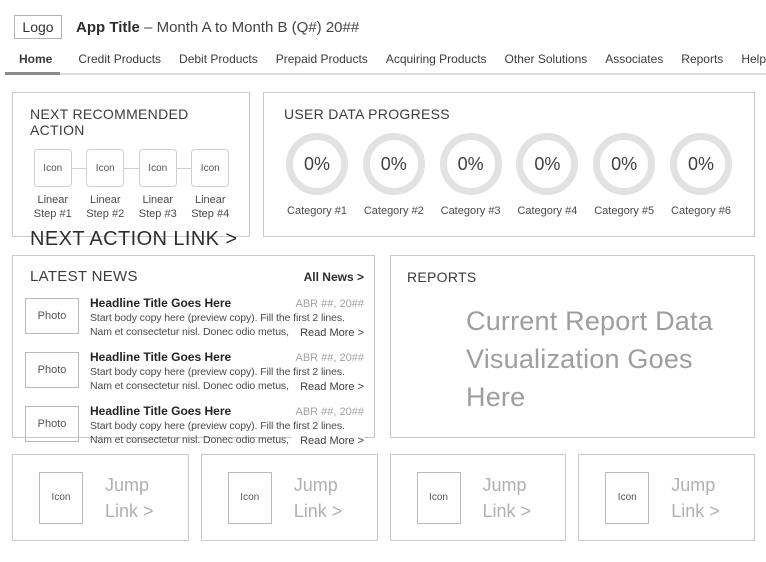 The image size is (766, 562). What do you see at coordinates (393, 164) in the screenshot?
I see `progress-ring-2: 0%` at bounding box center [393, 164].